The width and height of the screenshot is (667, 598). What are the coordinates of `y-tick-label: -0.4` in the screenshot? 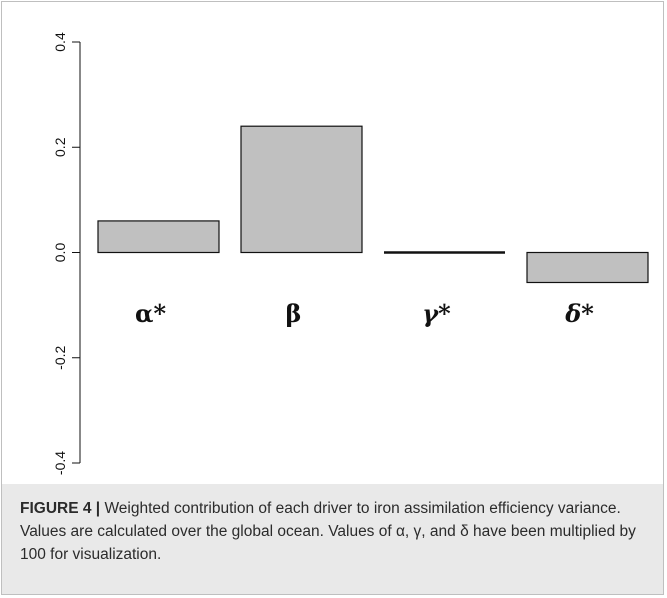 It's located at (60, 463).